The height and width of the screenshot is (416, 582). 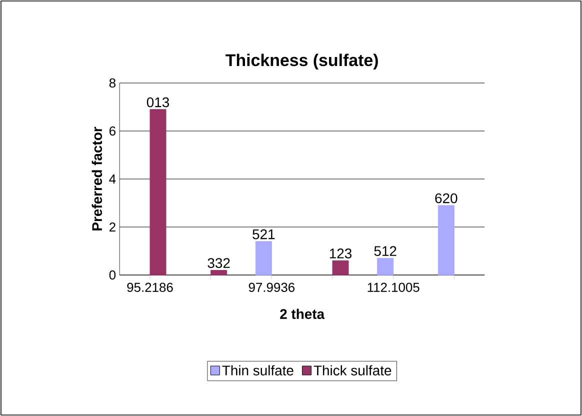 What do you see at coordinates (113, 227) in the screenshot?
I see `y-tick-label: 2` at bounding box center [113, 227].